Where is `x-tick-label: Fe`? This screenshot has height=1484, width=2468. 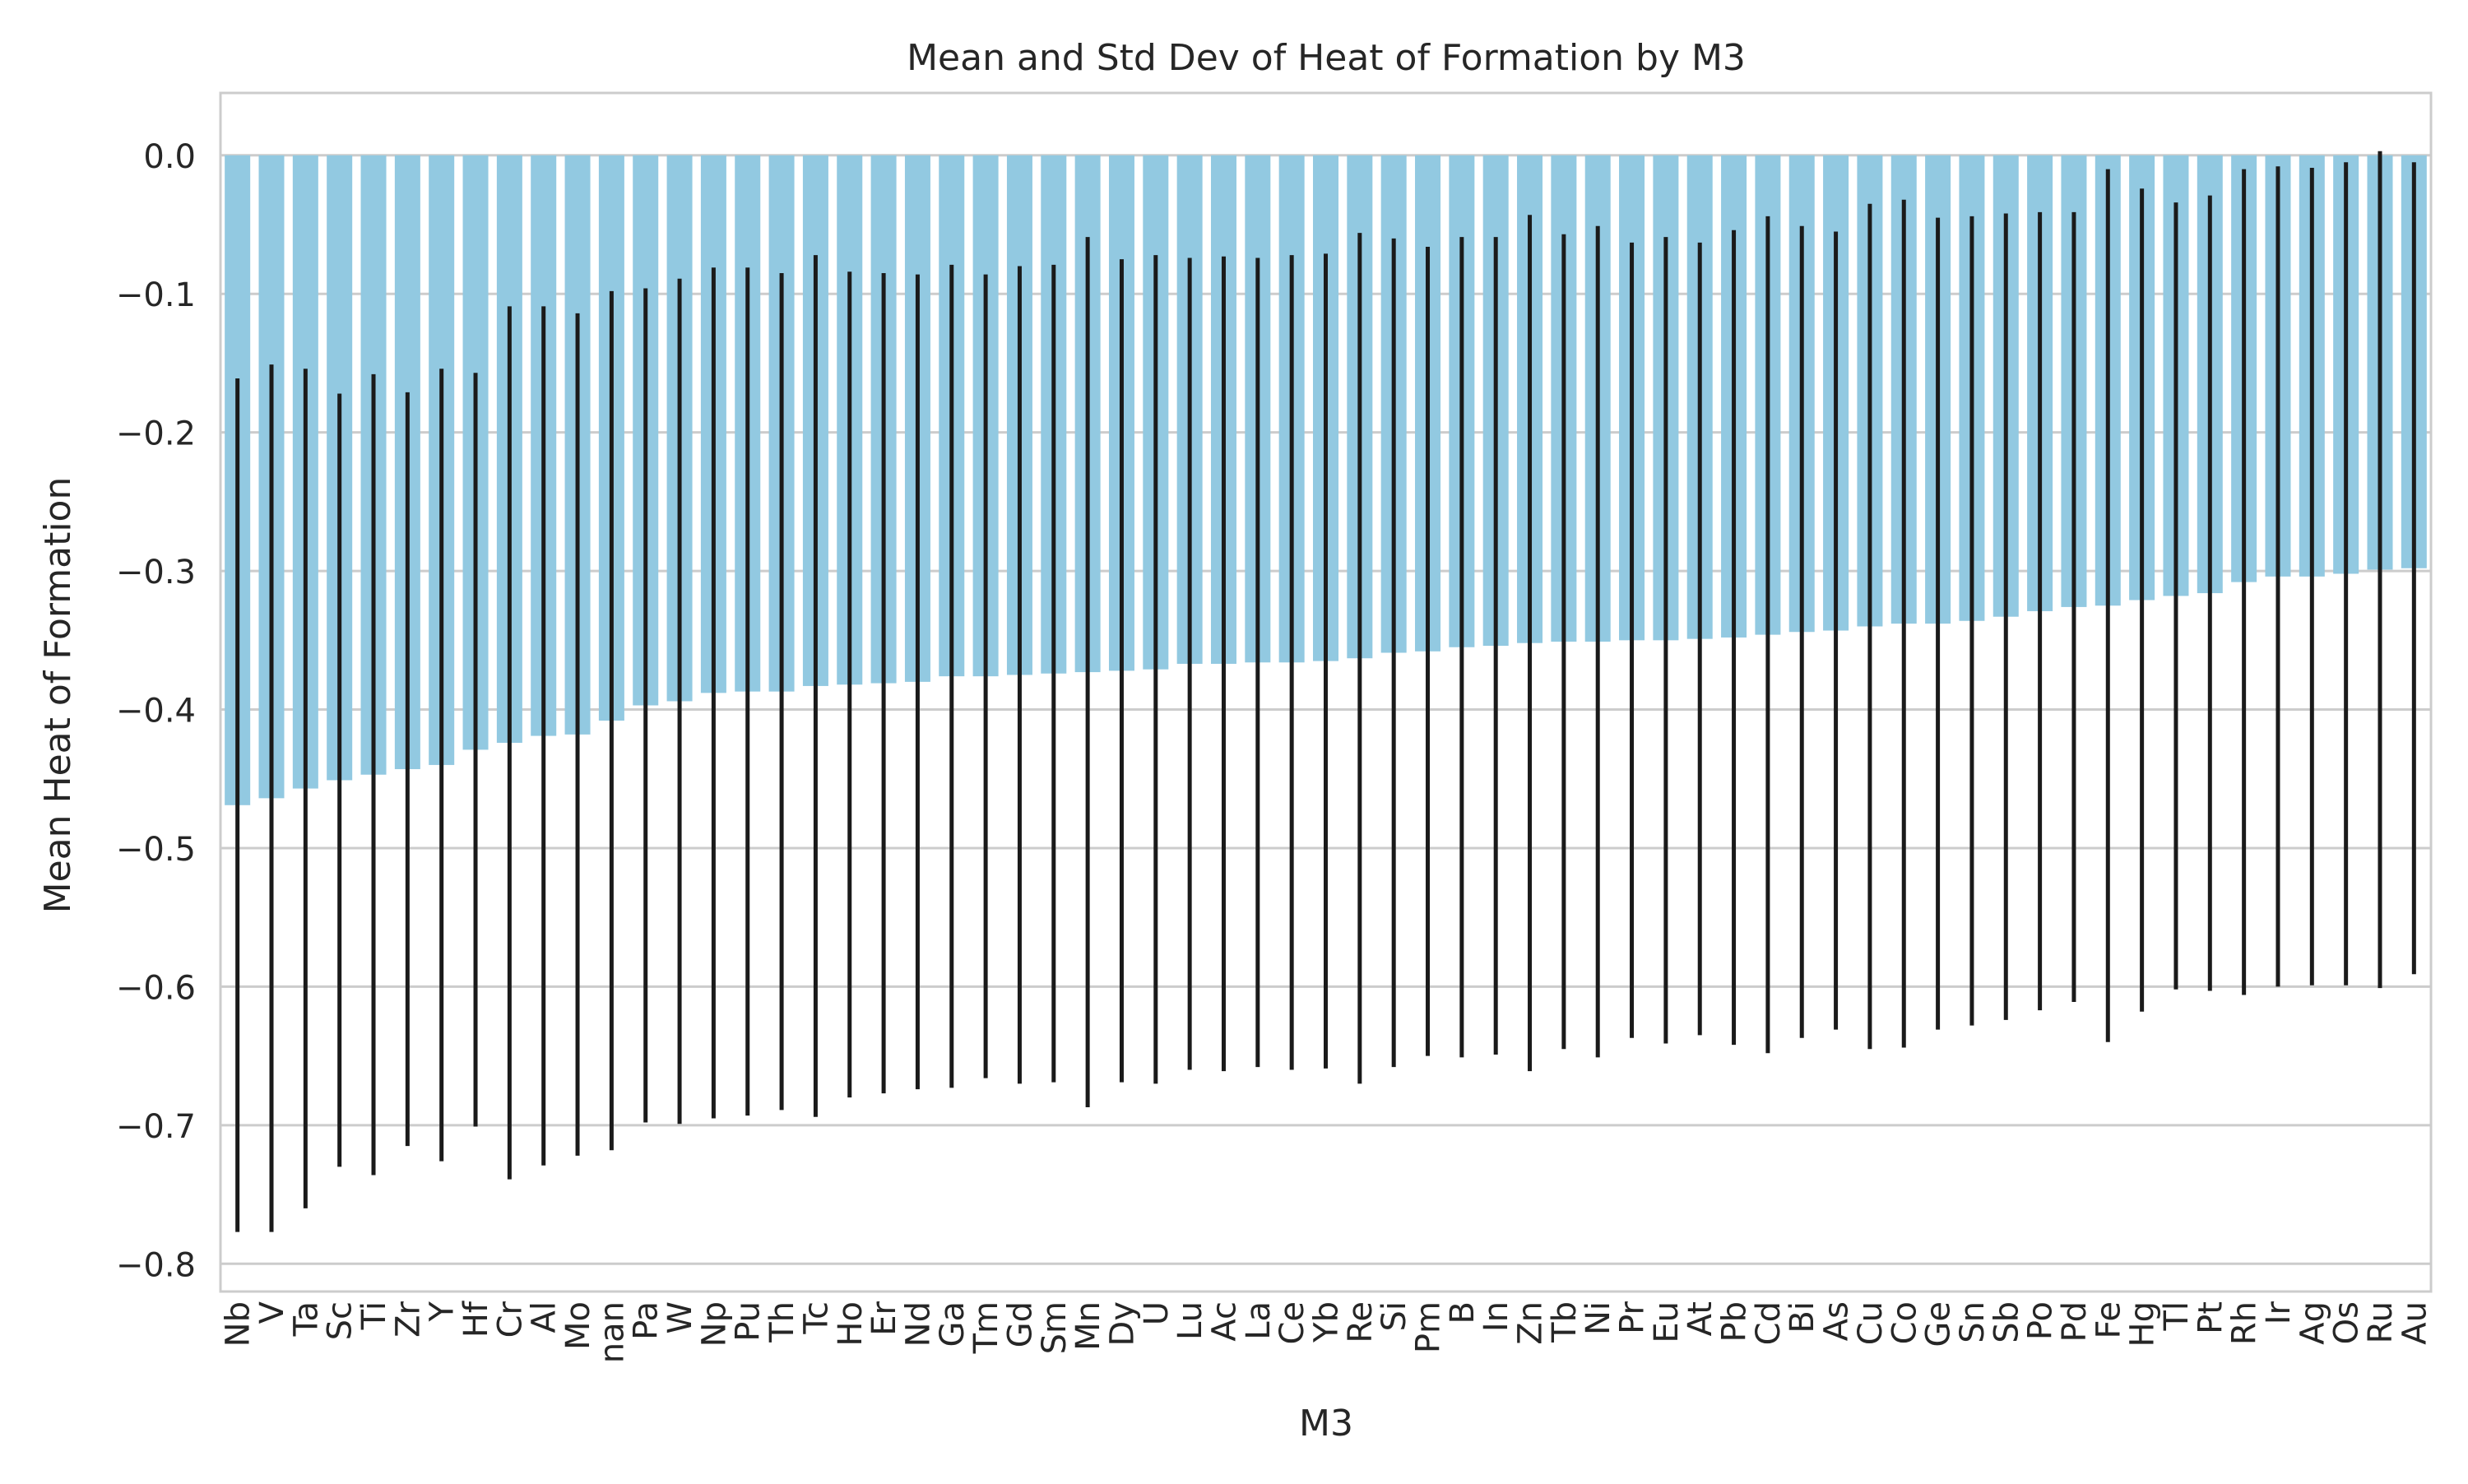
x-tick-label: Fe is located at coordinates (2108, 1319).